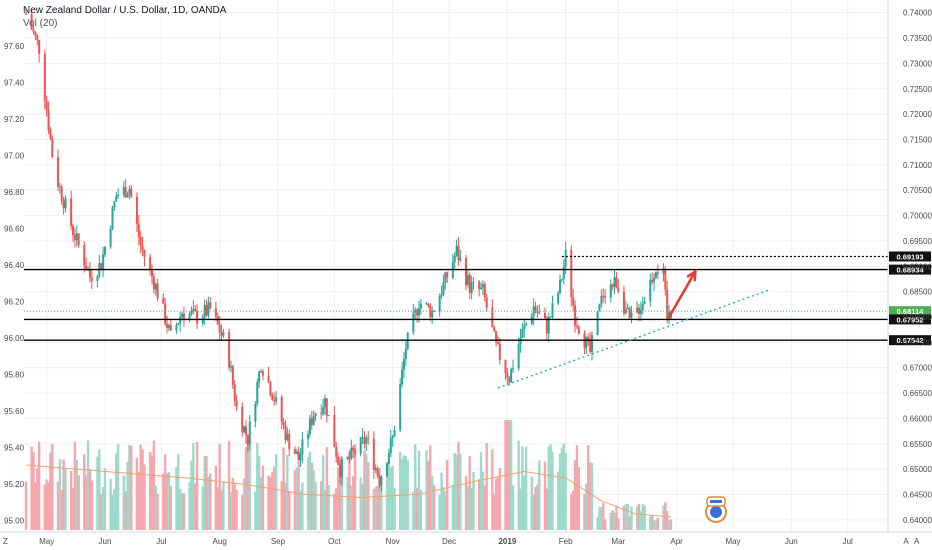 Image resolution: width=932 pixels, height=550 pixels. Describe the element at coordinates (917, 38) in the screenshot. I see `right-axis-tick-label: 0.73500` at that location.